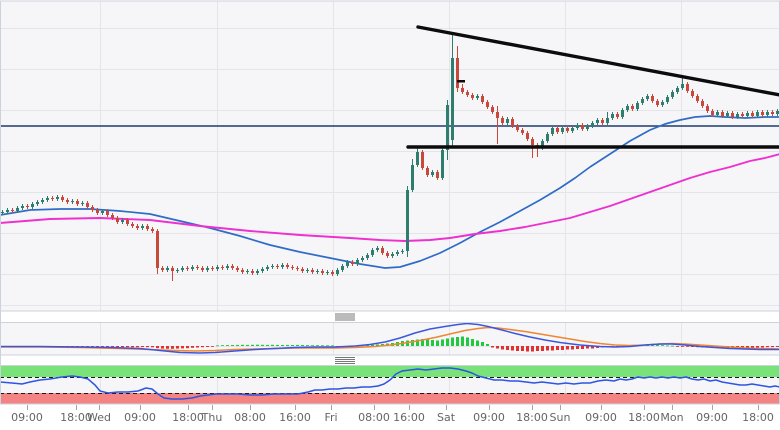  I want to click on x-axis-label: Mon, so click(671, 417).